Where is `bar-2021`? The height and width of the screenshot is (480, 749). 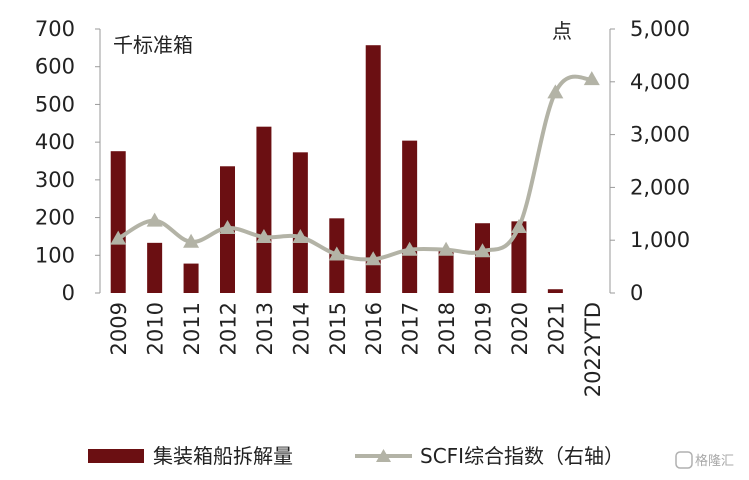
bar-2021 is located at coordinates (555, 291).